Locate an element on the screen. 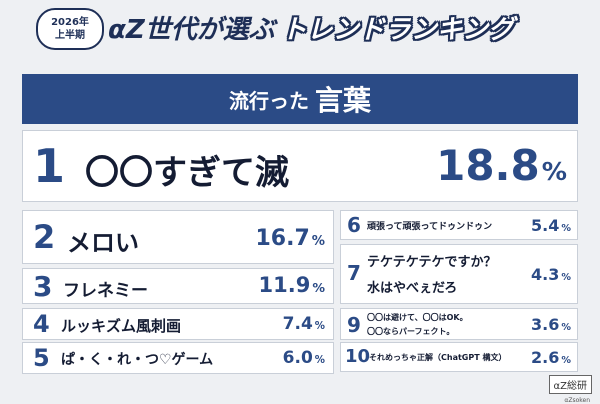 The height and width of the screenshot is (404, 600). rank-number: 9 is located at coordinates (354, 325).